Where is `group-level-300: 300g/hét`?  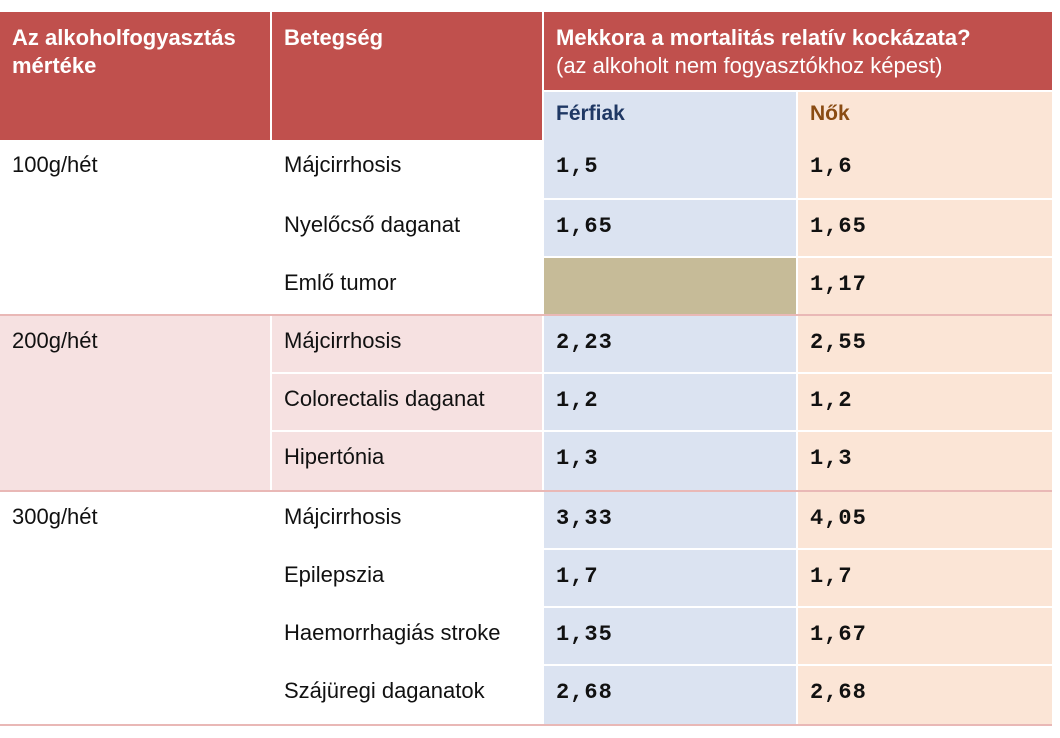
group-level-300: 300g/hét is located at coordinates (135, 608).